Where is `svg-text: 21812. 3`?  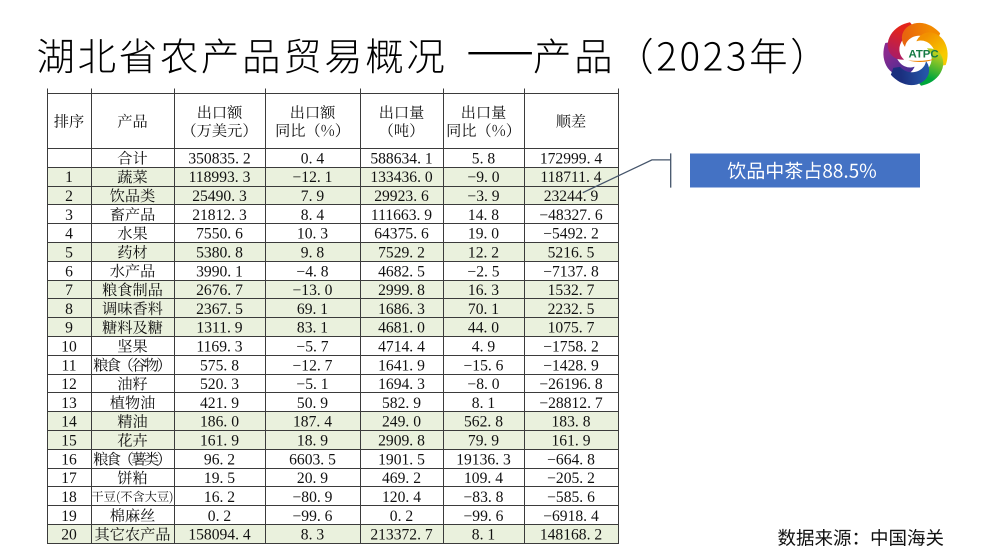 svg-text: 21812. 3 is located at coordinates (219, 215).